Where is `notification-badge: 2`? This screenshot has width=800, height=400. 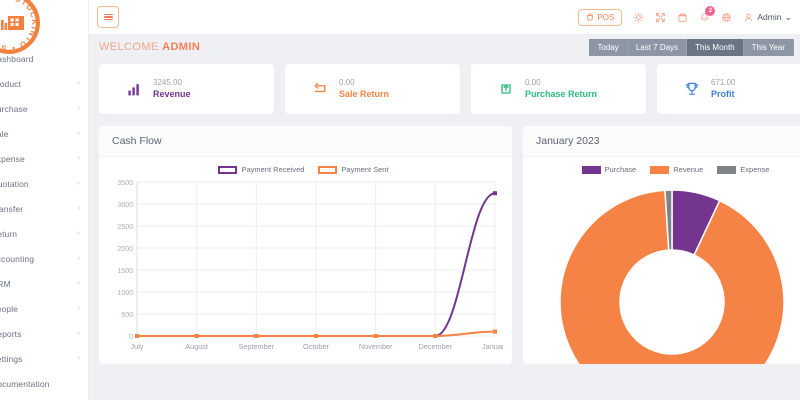 notification-badge: 2 is located at coordinates (710, 10).